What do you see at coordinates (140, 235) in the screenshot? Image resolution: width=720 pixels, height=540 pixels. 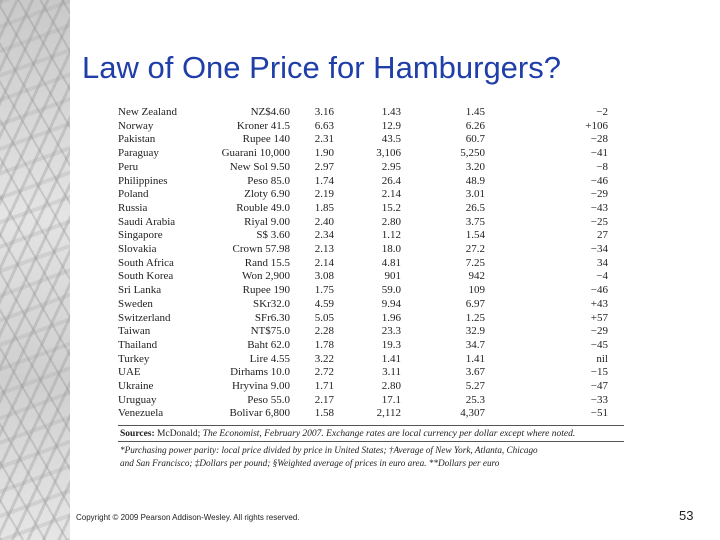 I see `country-cell: Singapore` at bounding box center [140, 235].